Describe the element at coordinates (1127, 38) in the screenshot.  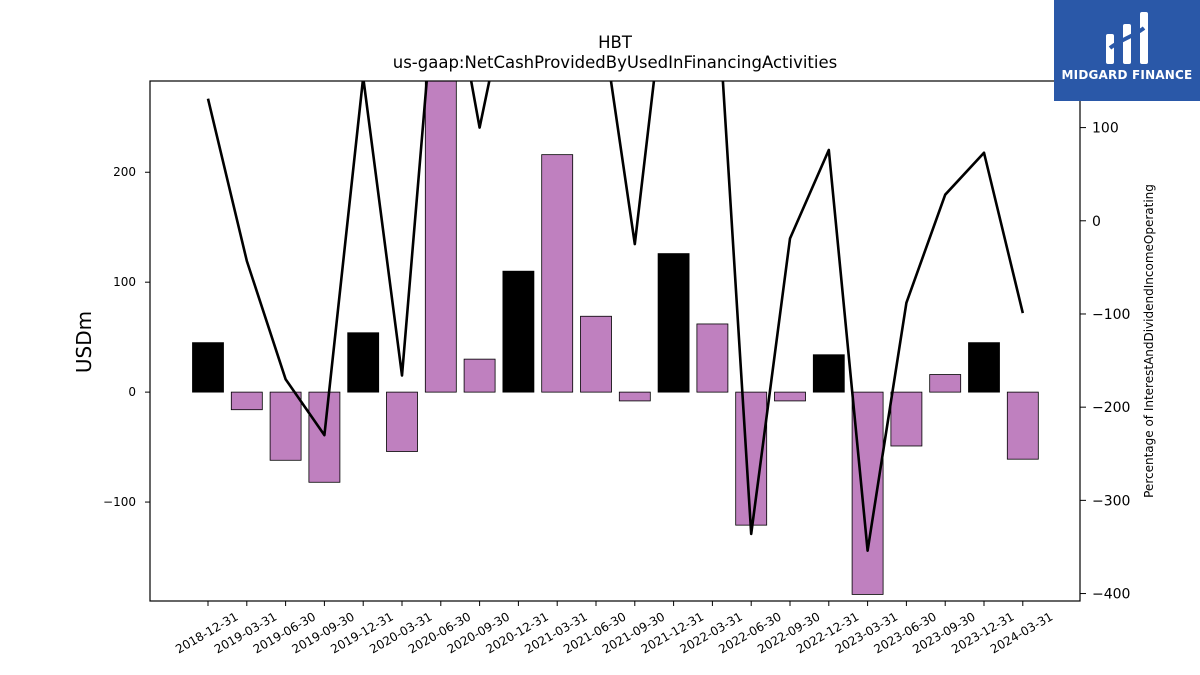
I see `logo-mark-icon` at that location.